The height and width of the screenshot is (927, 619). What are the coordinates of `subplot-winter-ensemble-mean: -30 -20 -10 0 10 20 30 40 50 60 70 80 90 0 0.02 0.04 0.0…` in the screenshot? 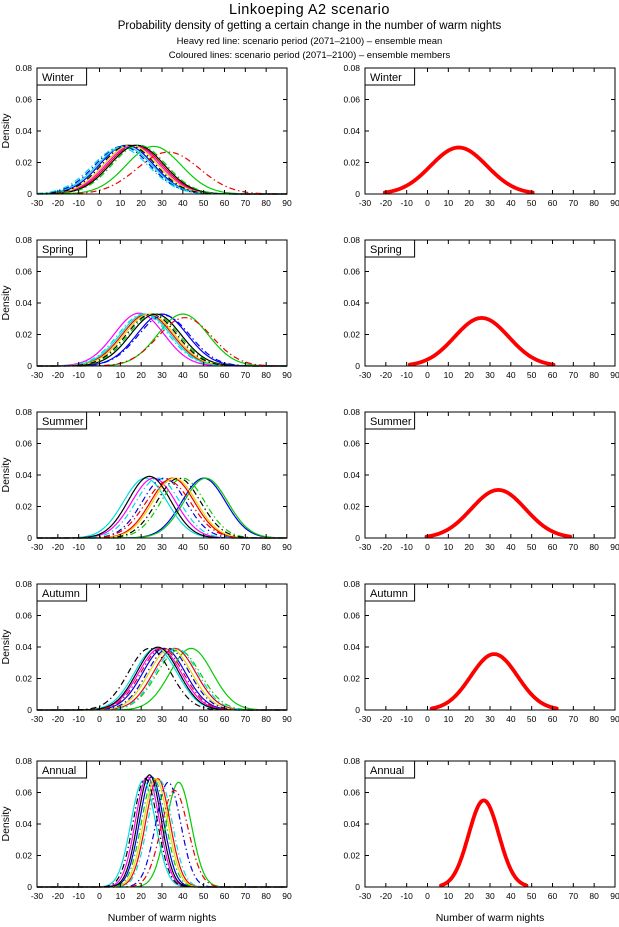 It's located at (481, 135).